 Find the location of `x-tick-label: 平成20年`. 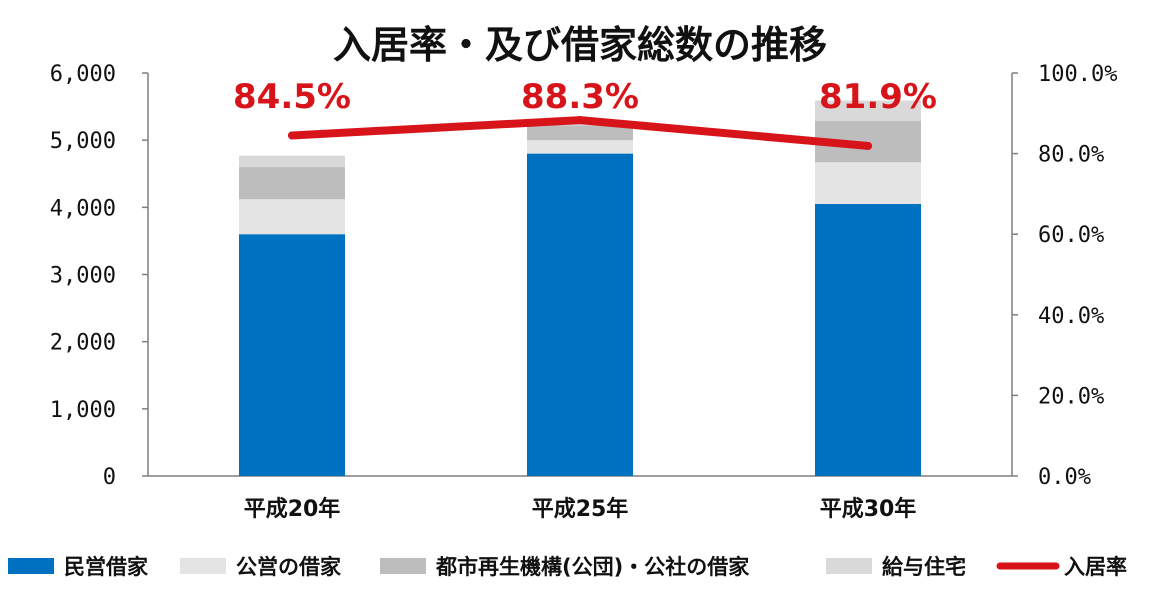

x-tick-label: 平成20年 is located at coordinates (292, 509).